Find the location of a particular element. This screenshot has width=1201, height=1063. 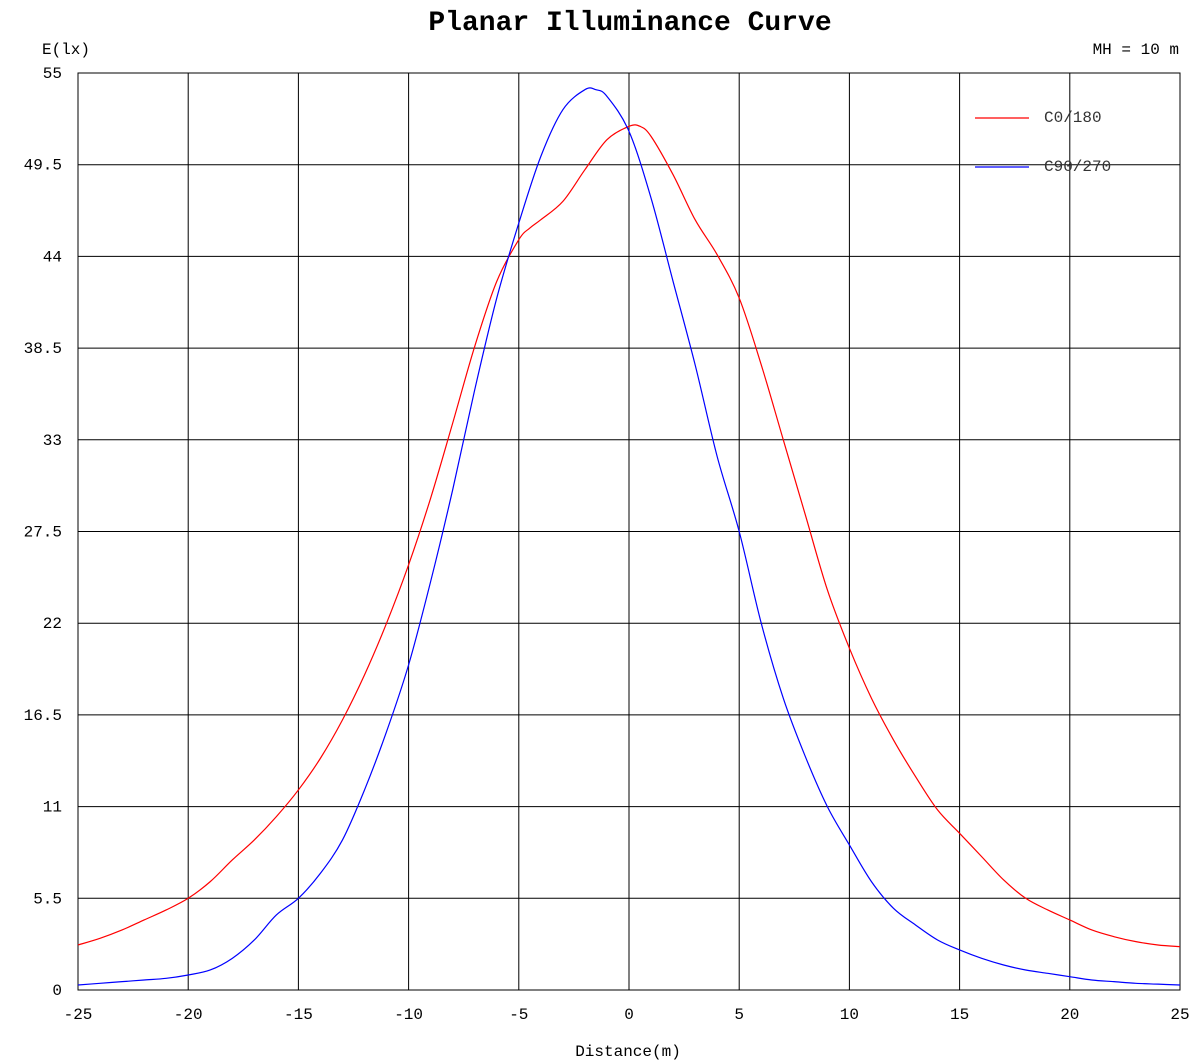

mounting-height-annotation: MH = 10 m is located at coordinates (1136, 50).